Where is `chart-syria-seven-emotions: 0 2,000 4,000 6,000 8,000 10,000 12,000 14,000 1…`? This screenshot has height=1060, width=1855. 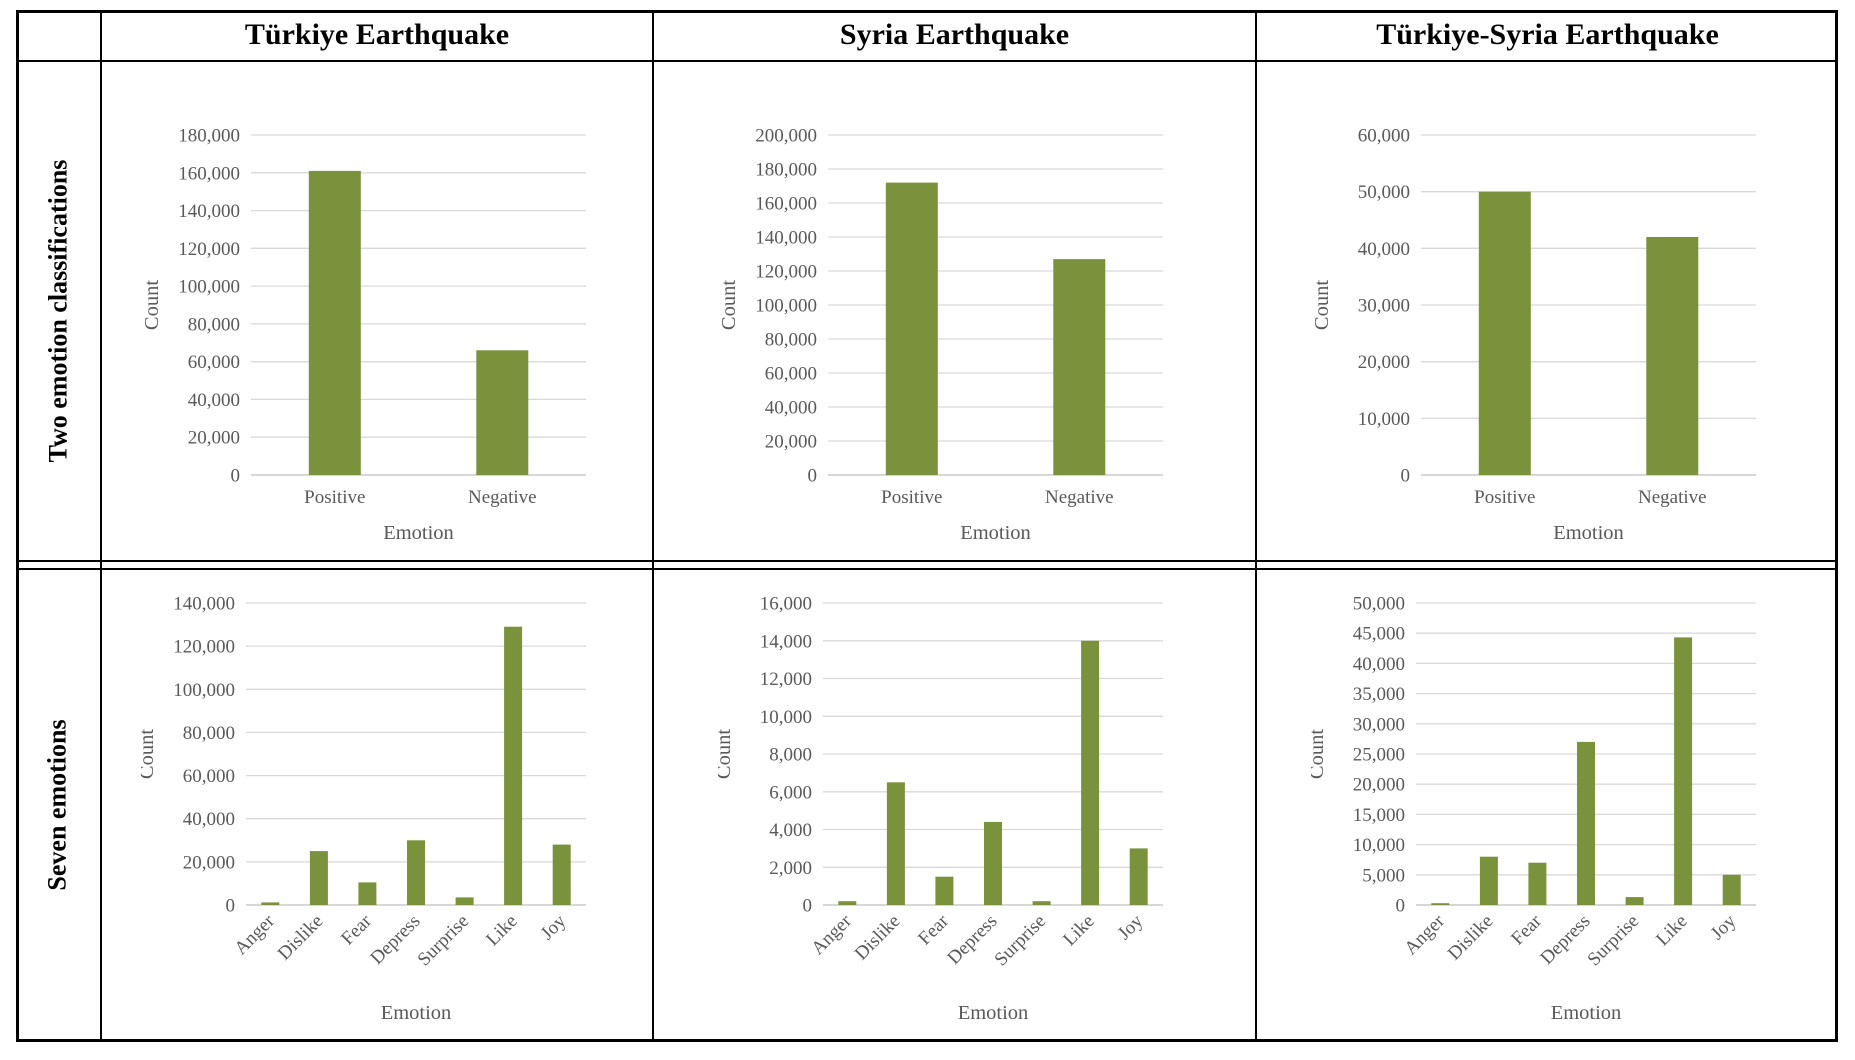 chart-syria-seven-emotions: 0 2,000 4,000 6,000 8,000 10,000 12,000 14,000 1… is located at coordinates (950, 810).